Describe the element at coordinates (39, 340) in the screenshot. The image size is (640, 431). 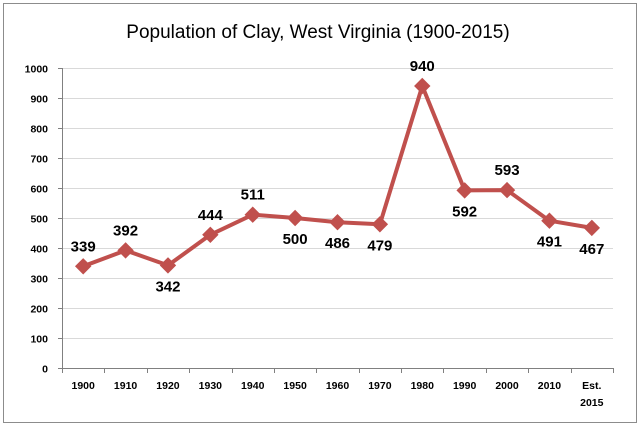
I see `y-tick-label-100: 100` at that location.